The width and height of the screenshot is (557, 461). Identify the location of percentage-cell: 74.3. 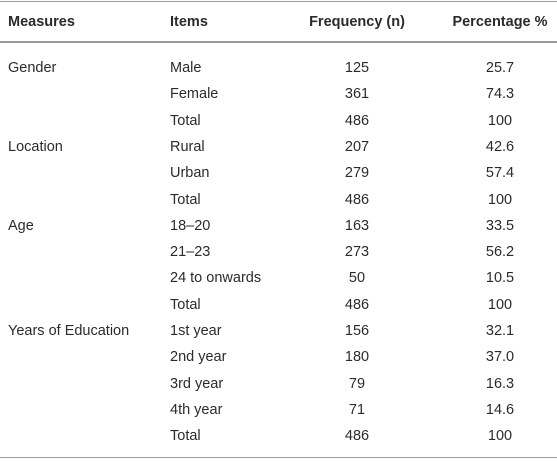
(500, 94).